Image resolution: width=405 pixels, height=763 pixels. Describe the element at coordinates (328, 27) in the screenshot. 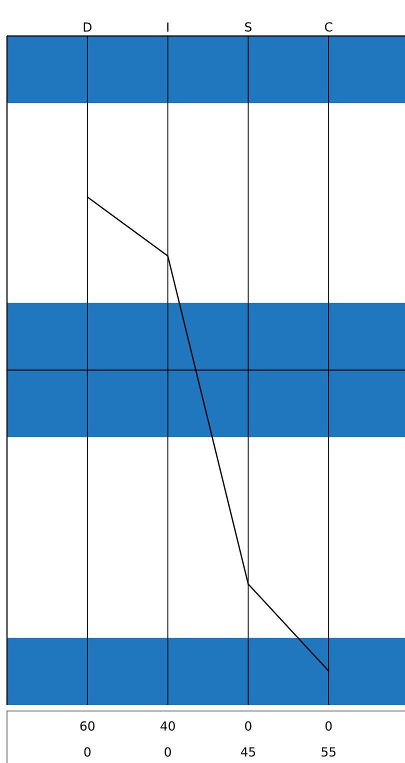

I see `x-tick-label: C` at that location.